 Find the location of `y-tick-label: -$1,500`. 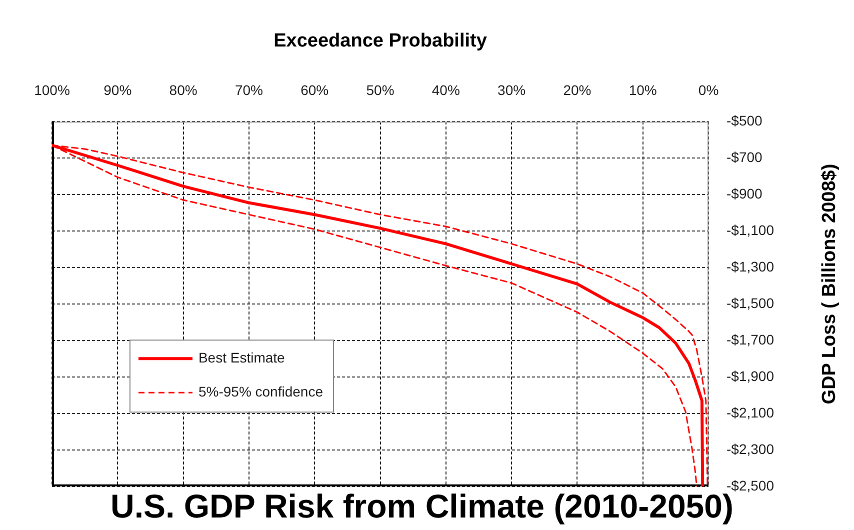

y-tick-label: -$1,500 is located at coordinates (750, 302).